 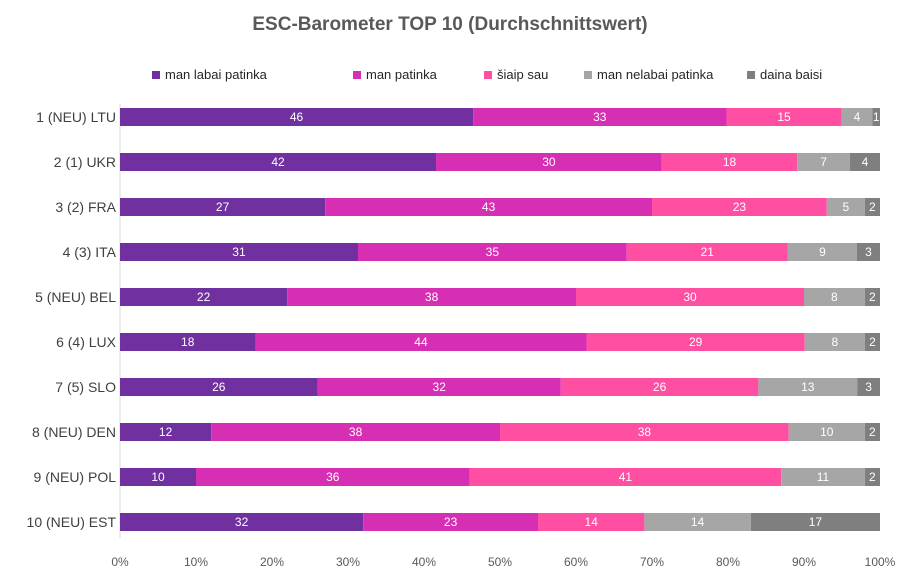 I want to click on data-label: 42, so click(x=278, y=162).